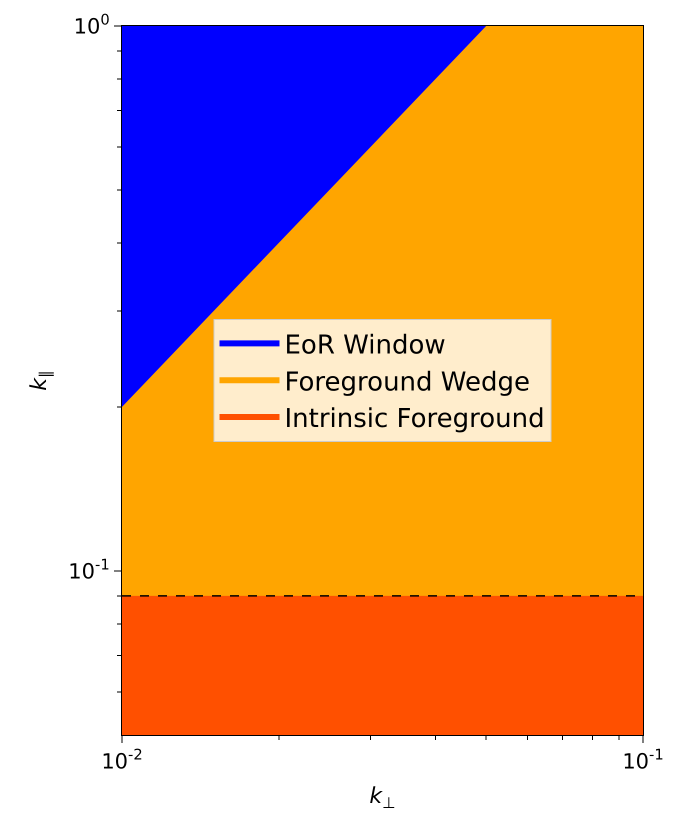  Describe the element at coordinates (365, 345) in the screenshot. I see `legend-label: EoR Window` at that location.